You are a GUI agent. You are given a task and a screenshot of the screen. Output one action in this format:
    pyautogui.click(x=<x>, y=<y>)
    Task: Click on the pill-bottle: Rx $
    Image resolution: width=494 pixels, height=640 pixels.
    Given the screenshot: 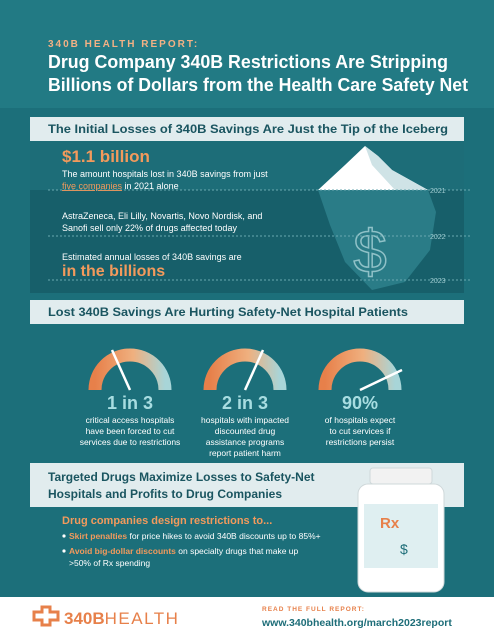 What is the action you would take?
    pyautogui.click(x=401, y=530)
    